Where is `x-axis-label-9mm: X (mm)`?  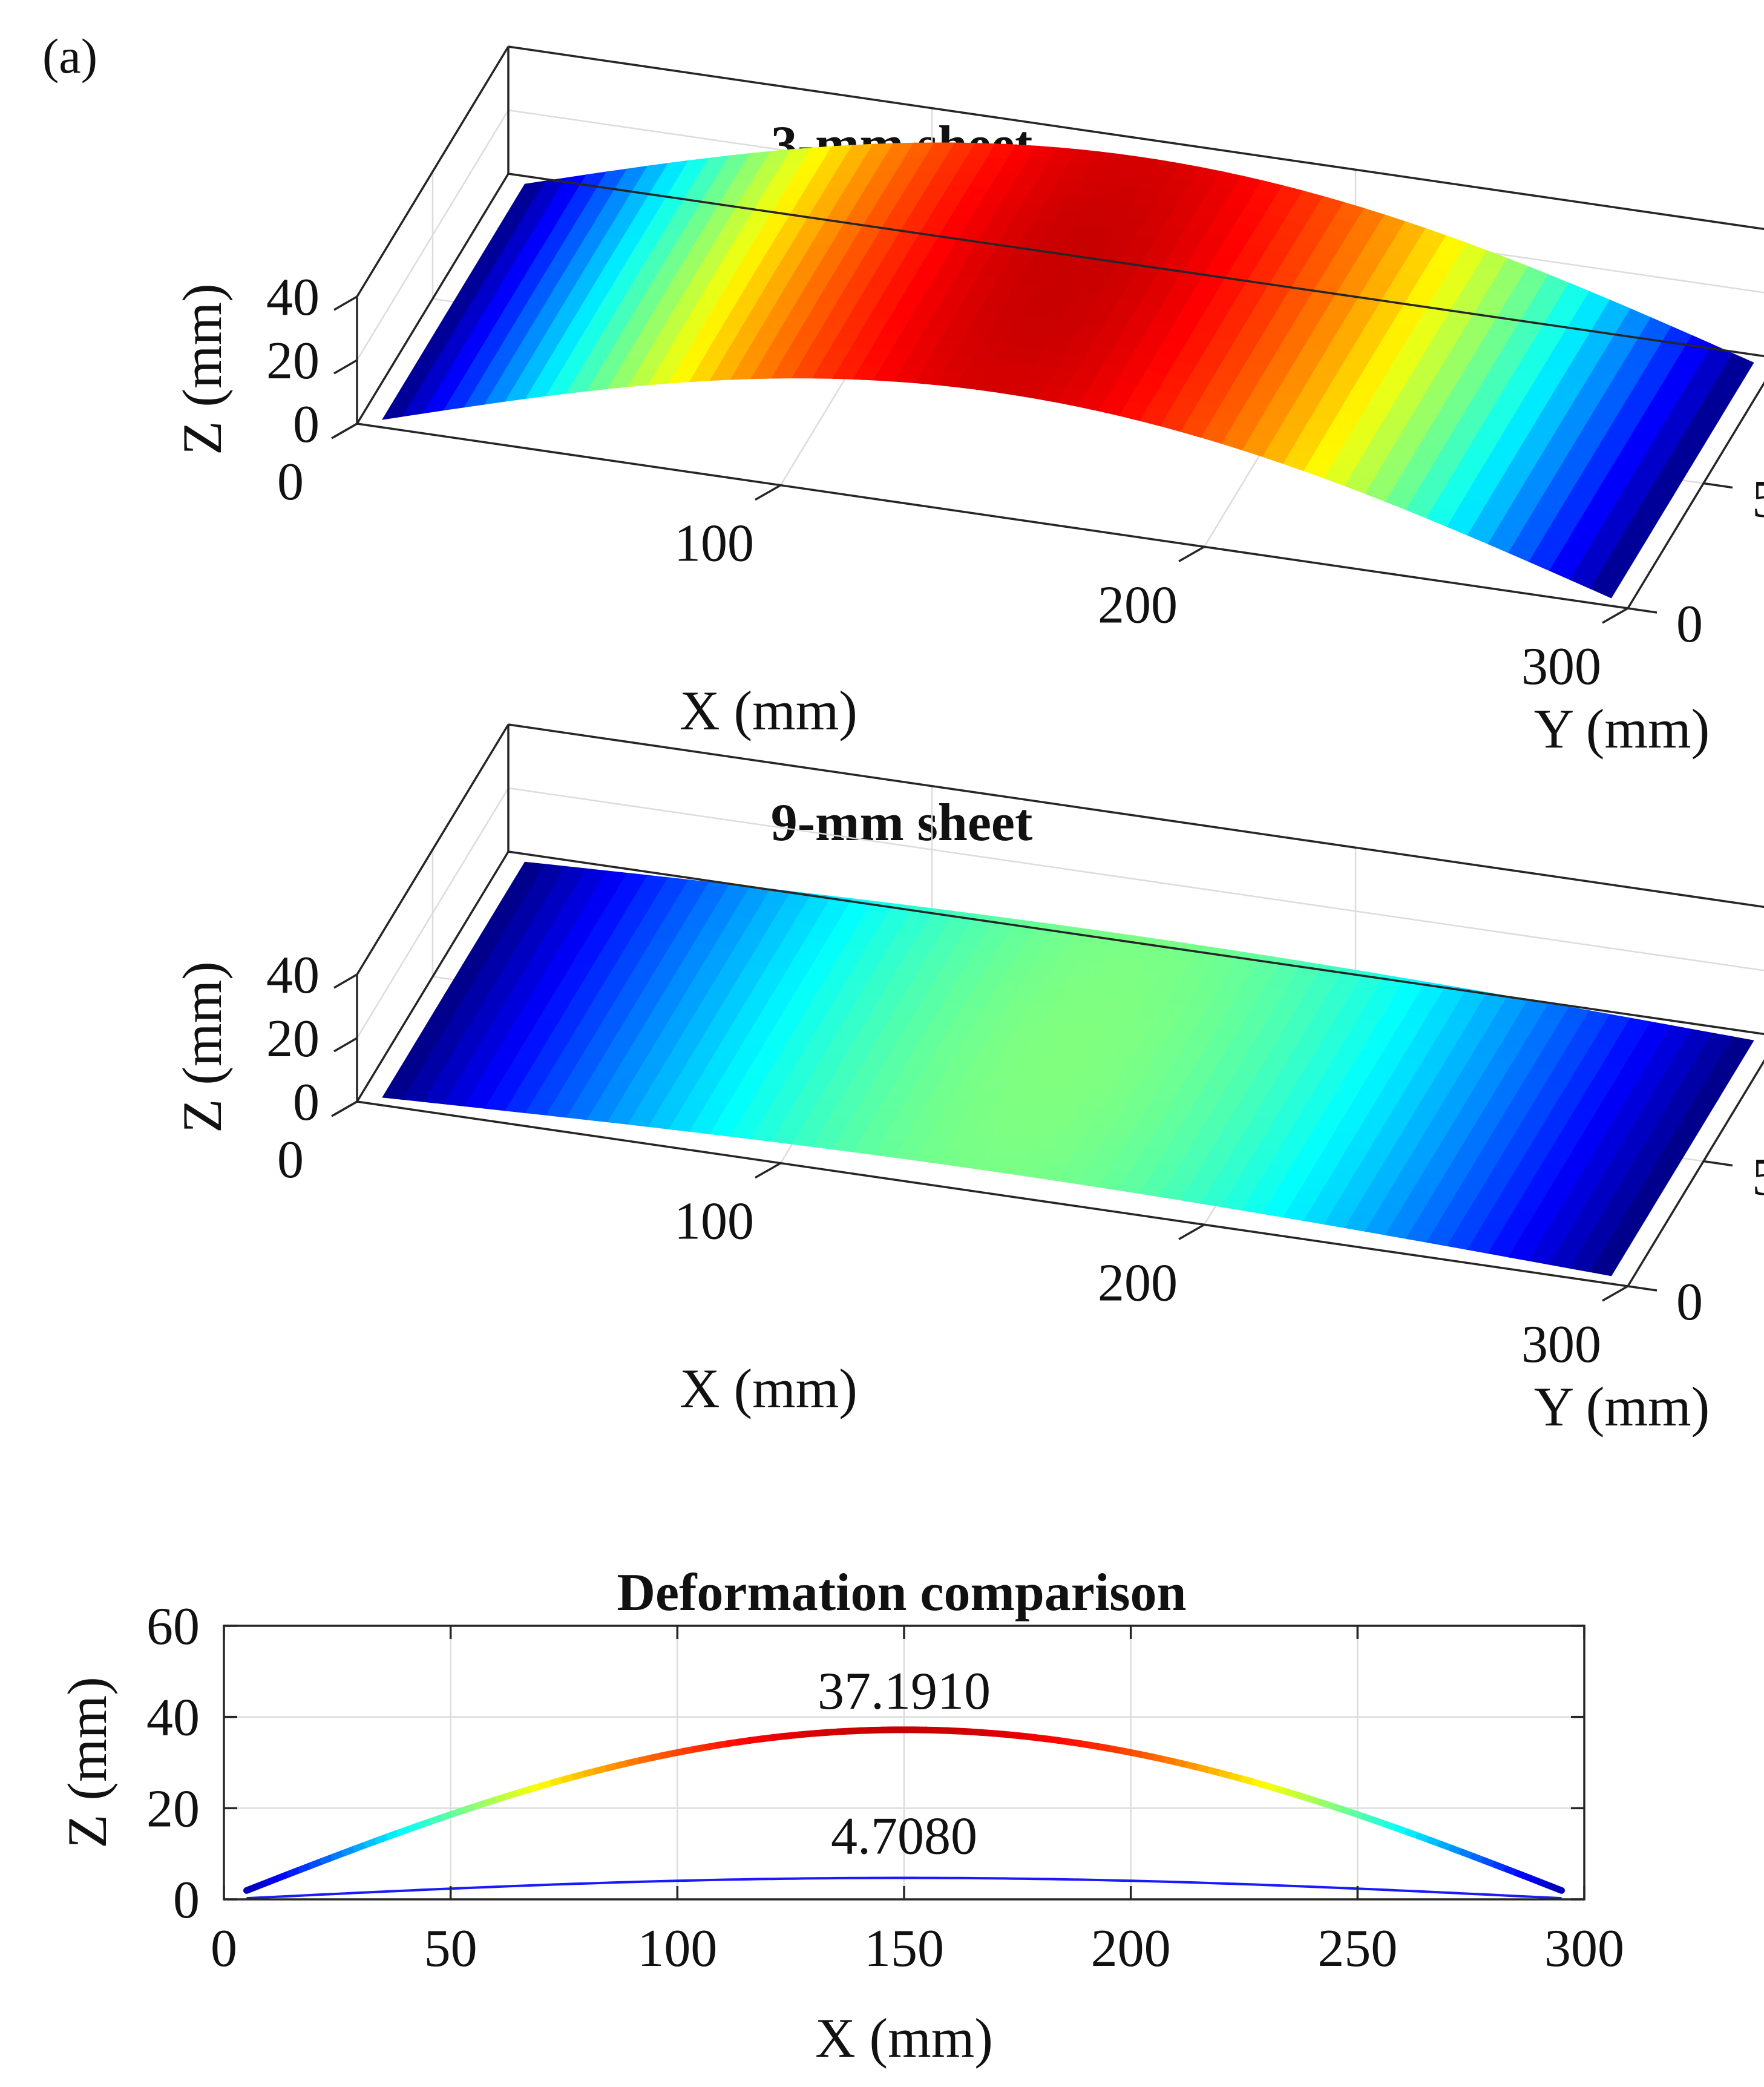 x-axis-label-9mm: X (mm) is located at coordinates (768, 1388).